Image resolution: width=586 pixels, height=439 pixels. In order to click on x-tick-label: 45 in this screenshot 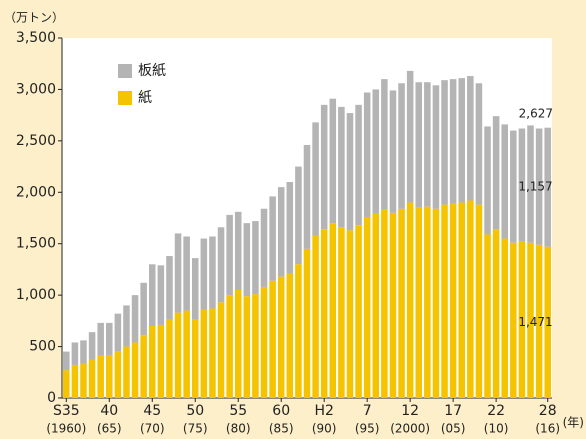, I will do `click(152, 411)`.